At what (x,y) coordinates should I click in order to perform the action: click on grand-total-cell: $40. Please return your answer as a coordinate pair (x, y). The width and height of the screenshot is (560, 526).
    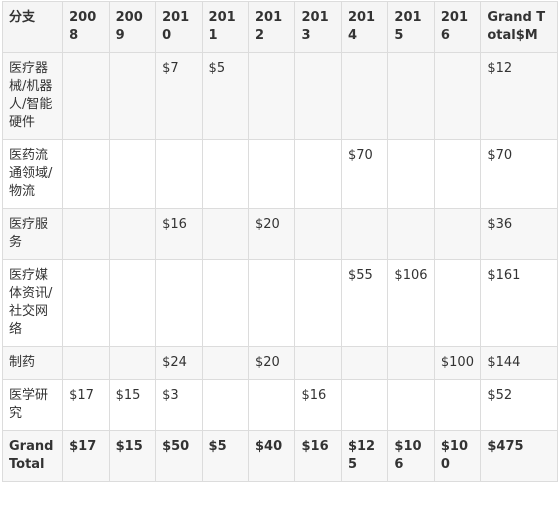
    Looking at the image, I should click on (272, 456).